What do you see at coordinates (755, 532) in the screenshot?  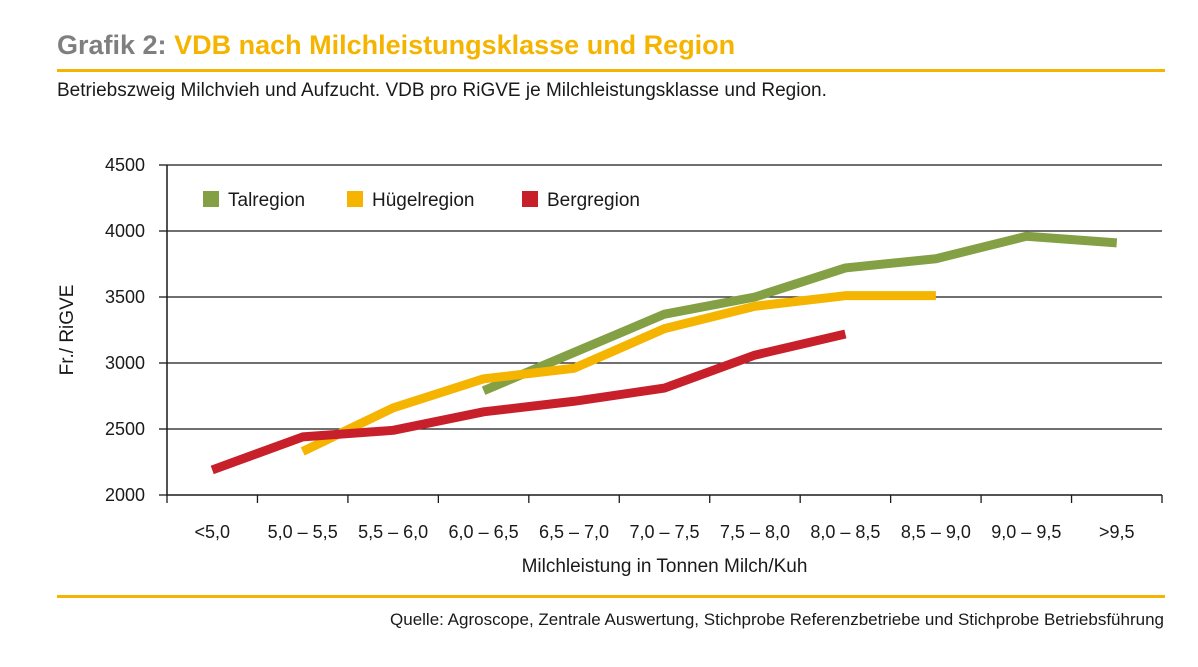 I see `x-tick-label: 7,5 – 8,0` at bounding box center [755, 532].